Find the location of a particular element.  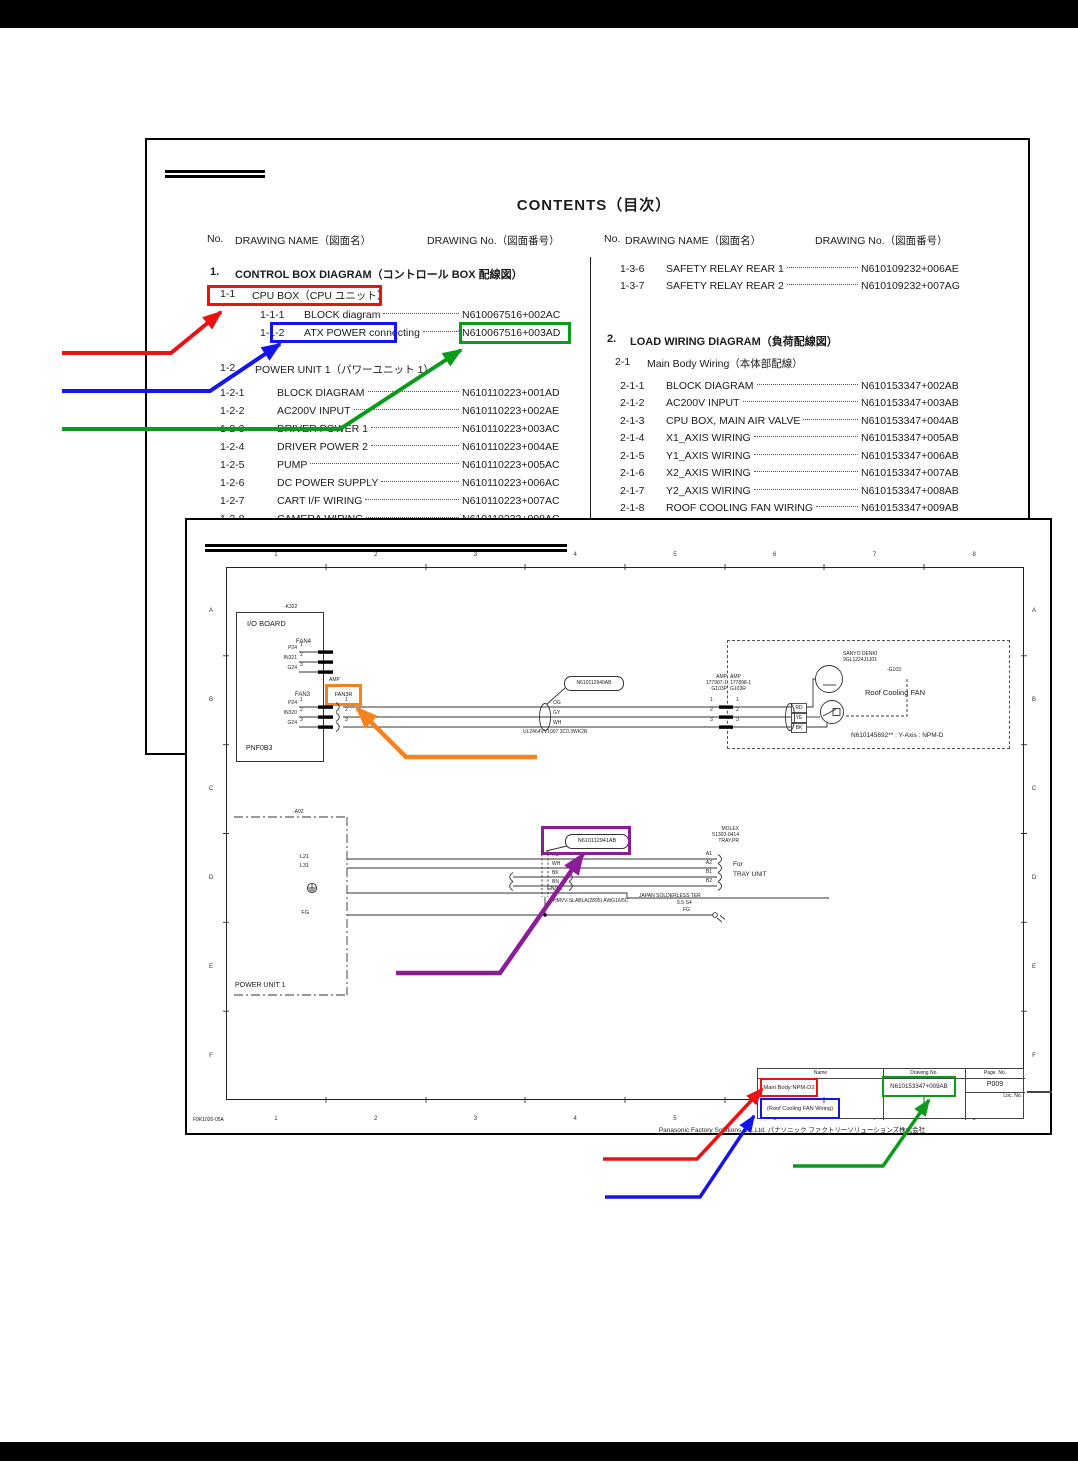

toc-row: 2-1-4 X1_AXIS WIRING N610153347+005AB is located at coordinates (789, 438).